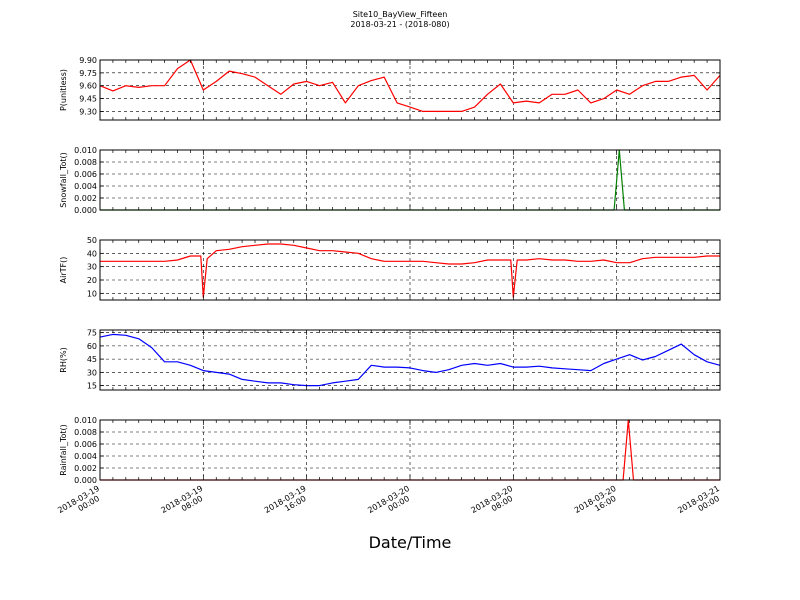  I want to click on y-axis-label: AirTF(), so click(63, 270).